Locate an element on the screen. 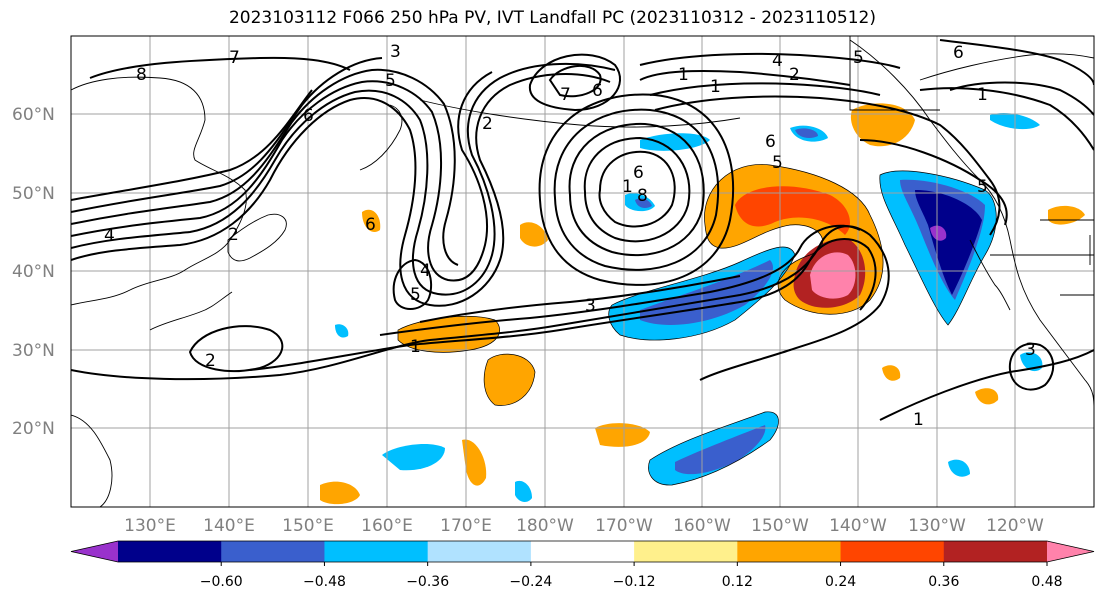 Image resolution: width=1105 pixels, height=601 pixels. colorbar-tick-label: −0.36 is located at coordinates (427, 582).